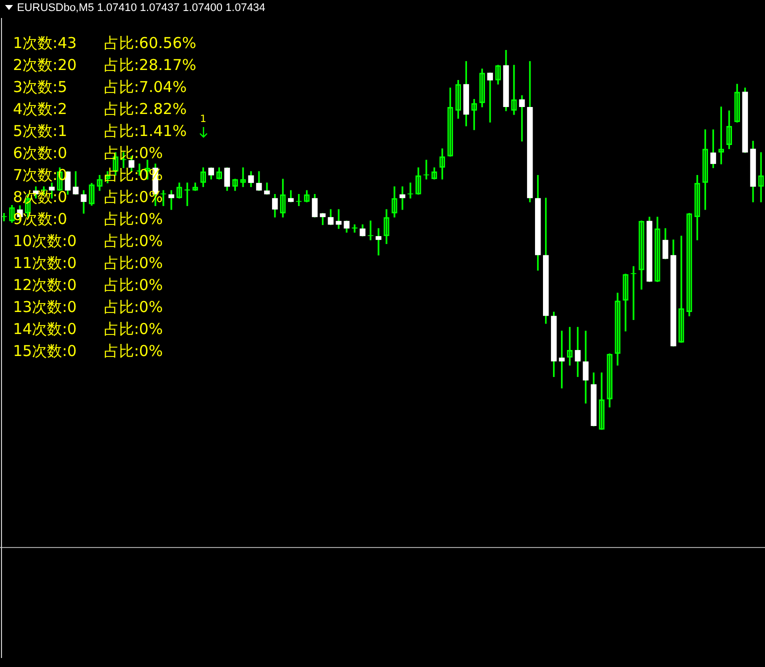 This screenshot has width=765, height=667. I want to click on annotation: 占比:60.56%, so click(150, 43).